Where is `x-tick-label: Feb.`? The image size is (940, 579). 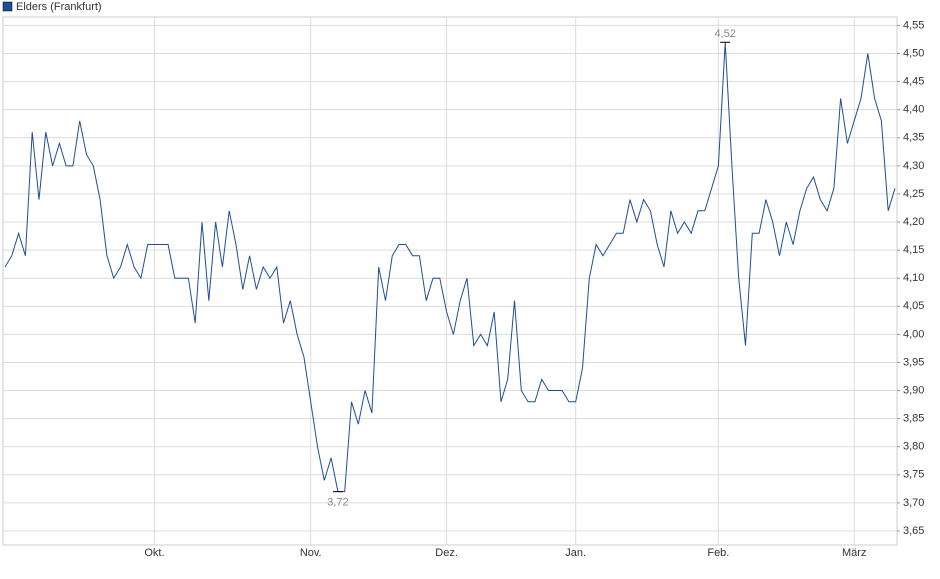
x-tick-label: Feb. is located at coordinates (718, 553).